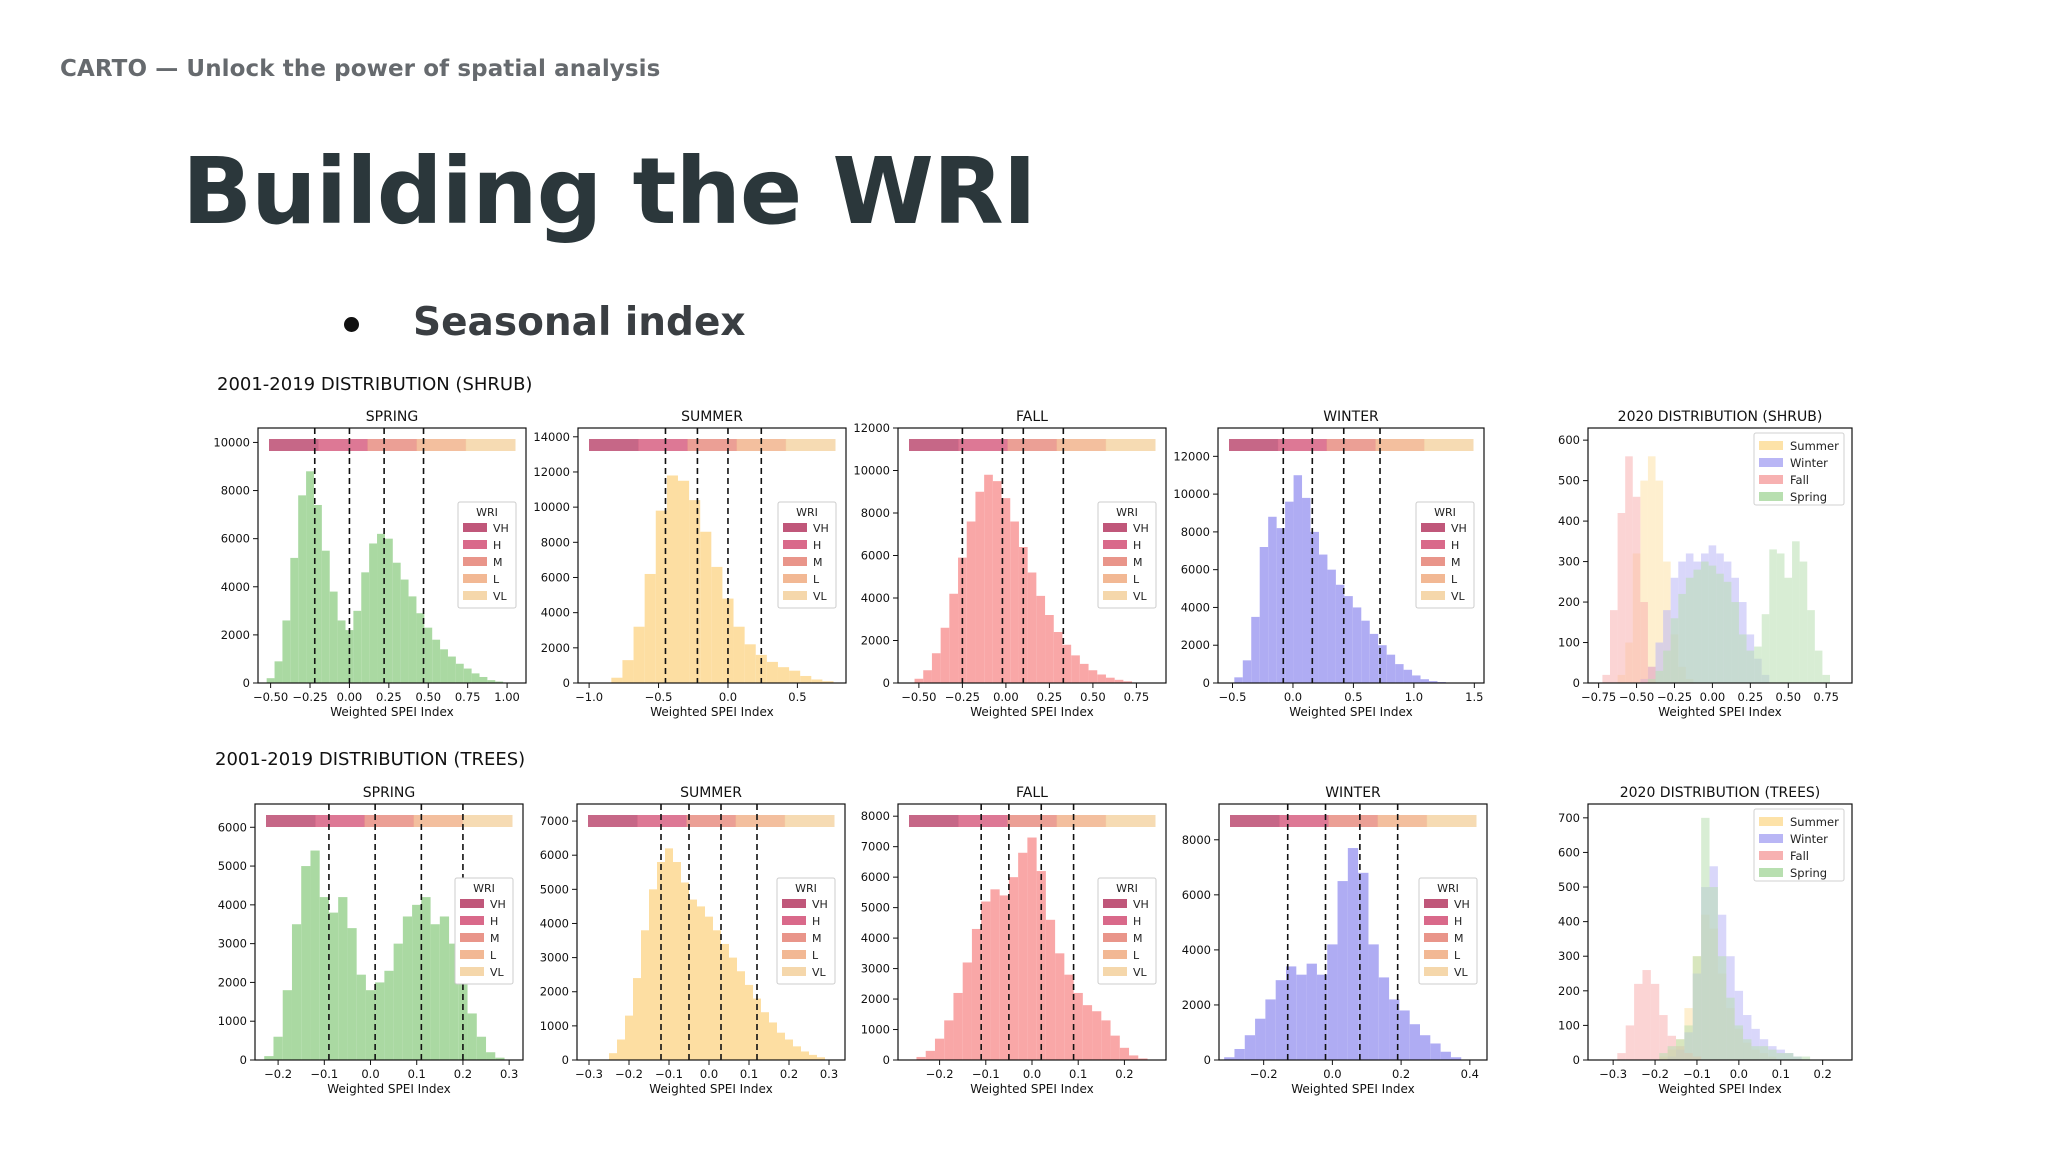  I want to click on x-tick-label: −0.1, so click(669, 1074).